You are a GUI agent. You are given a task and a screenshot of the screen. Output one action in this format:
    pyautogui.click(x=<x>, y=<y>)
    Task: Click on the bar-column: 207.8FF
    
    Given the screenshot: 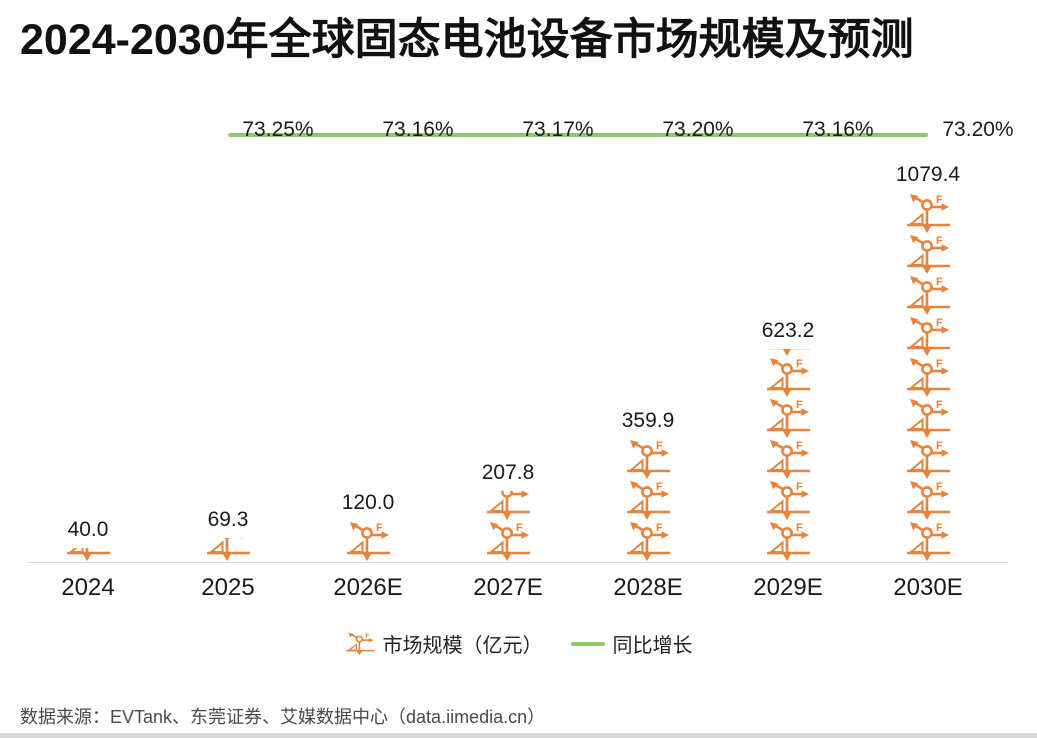 What is the action you would take?
    pyautogui.click(x=508, y=351)
    